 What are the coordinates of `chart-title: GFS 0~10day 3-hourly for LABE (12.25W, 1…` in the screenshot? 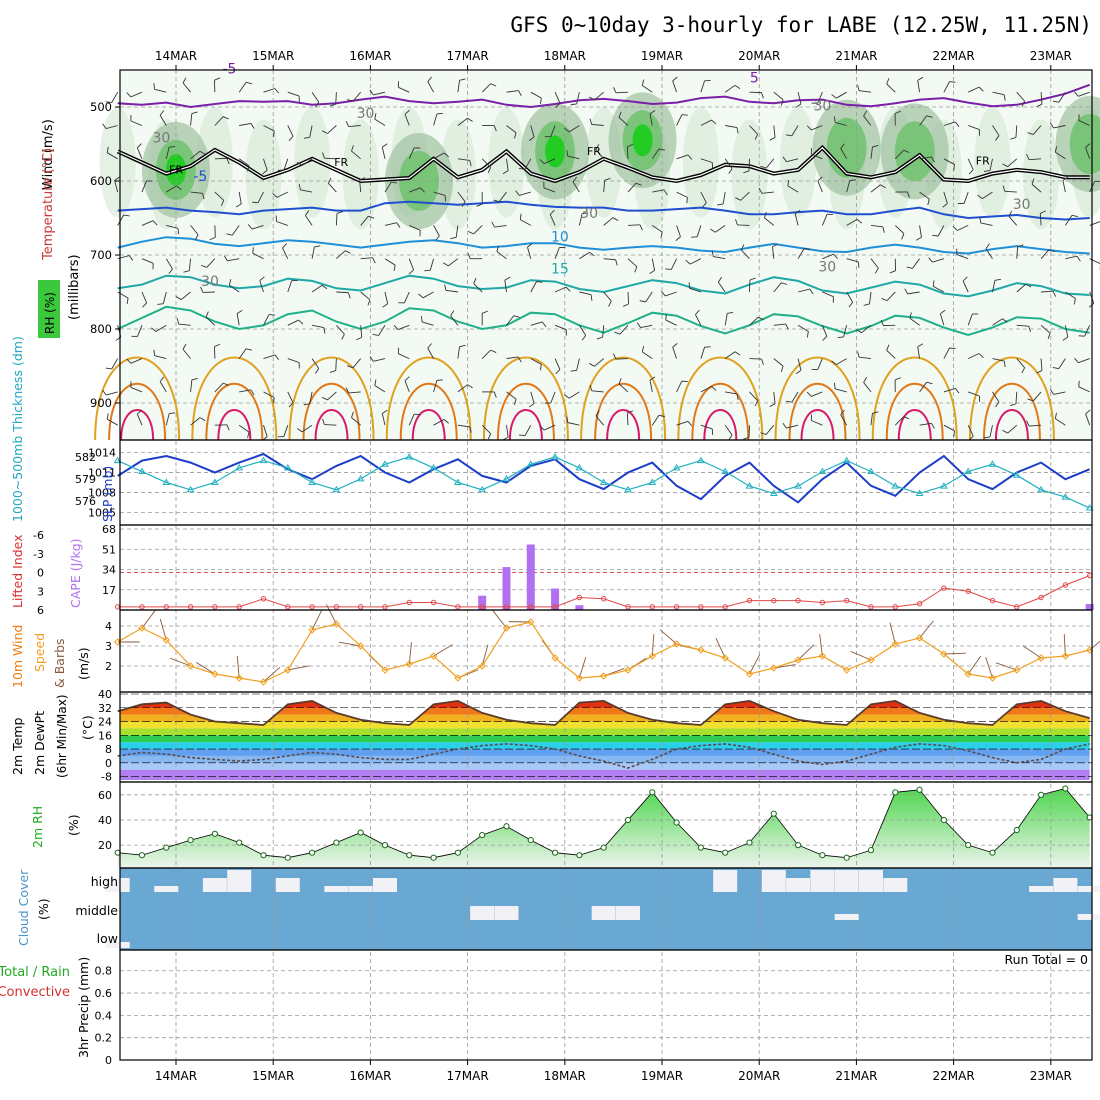 It's located at (801, 25).